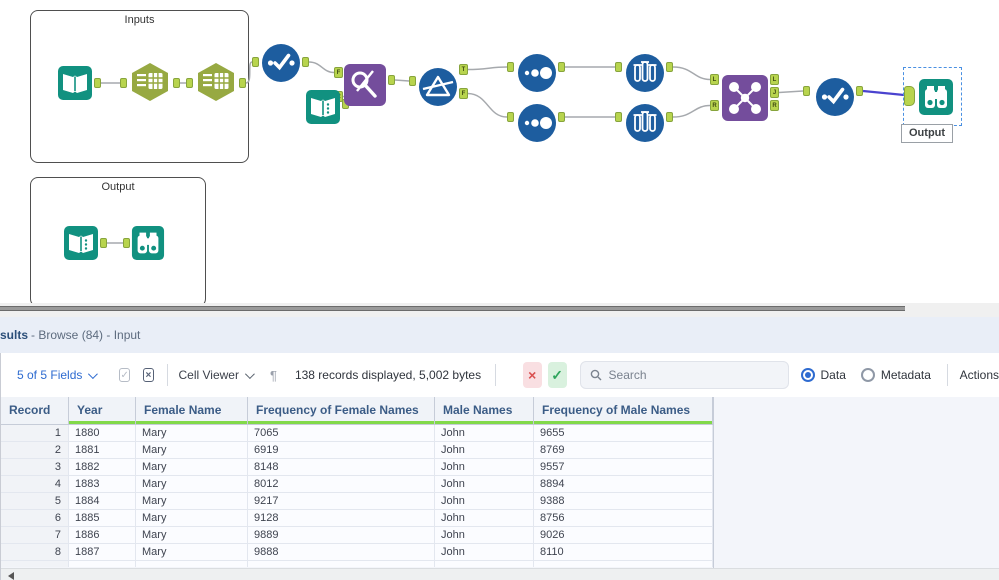  What do you see at coordinates (774, 92) in the screenshot?
I see `join-output-anchor: J` at bounding box center [774, 92].